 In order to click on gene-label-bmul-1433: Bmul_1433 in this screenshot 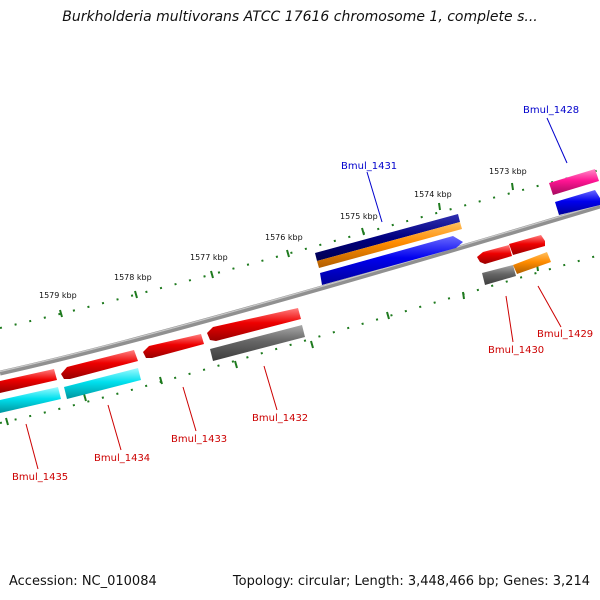, I will do `click(199, 439)`.